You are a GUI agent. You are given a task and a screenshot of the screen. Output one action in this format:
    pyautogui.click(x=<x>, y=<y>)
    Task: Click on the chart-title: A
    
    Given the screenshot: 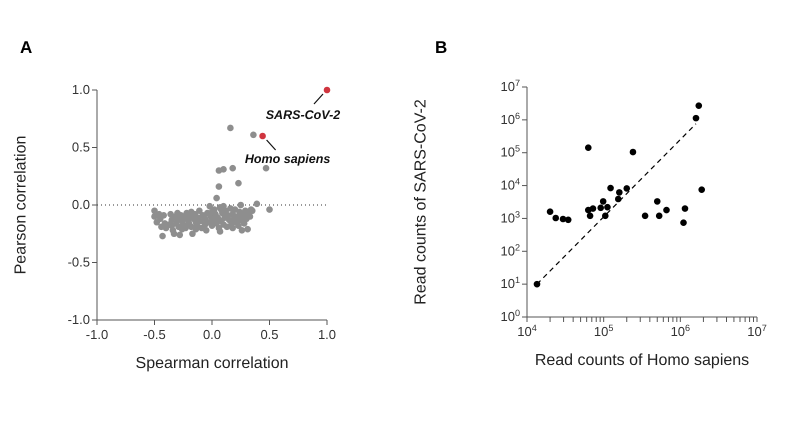 What is the action you would take?
    pyautogui.click(x=26, y=48)
    